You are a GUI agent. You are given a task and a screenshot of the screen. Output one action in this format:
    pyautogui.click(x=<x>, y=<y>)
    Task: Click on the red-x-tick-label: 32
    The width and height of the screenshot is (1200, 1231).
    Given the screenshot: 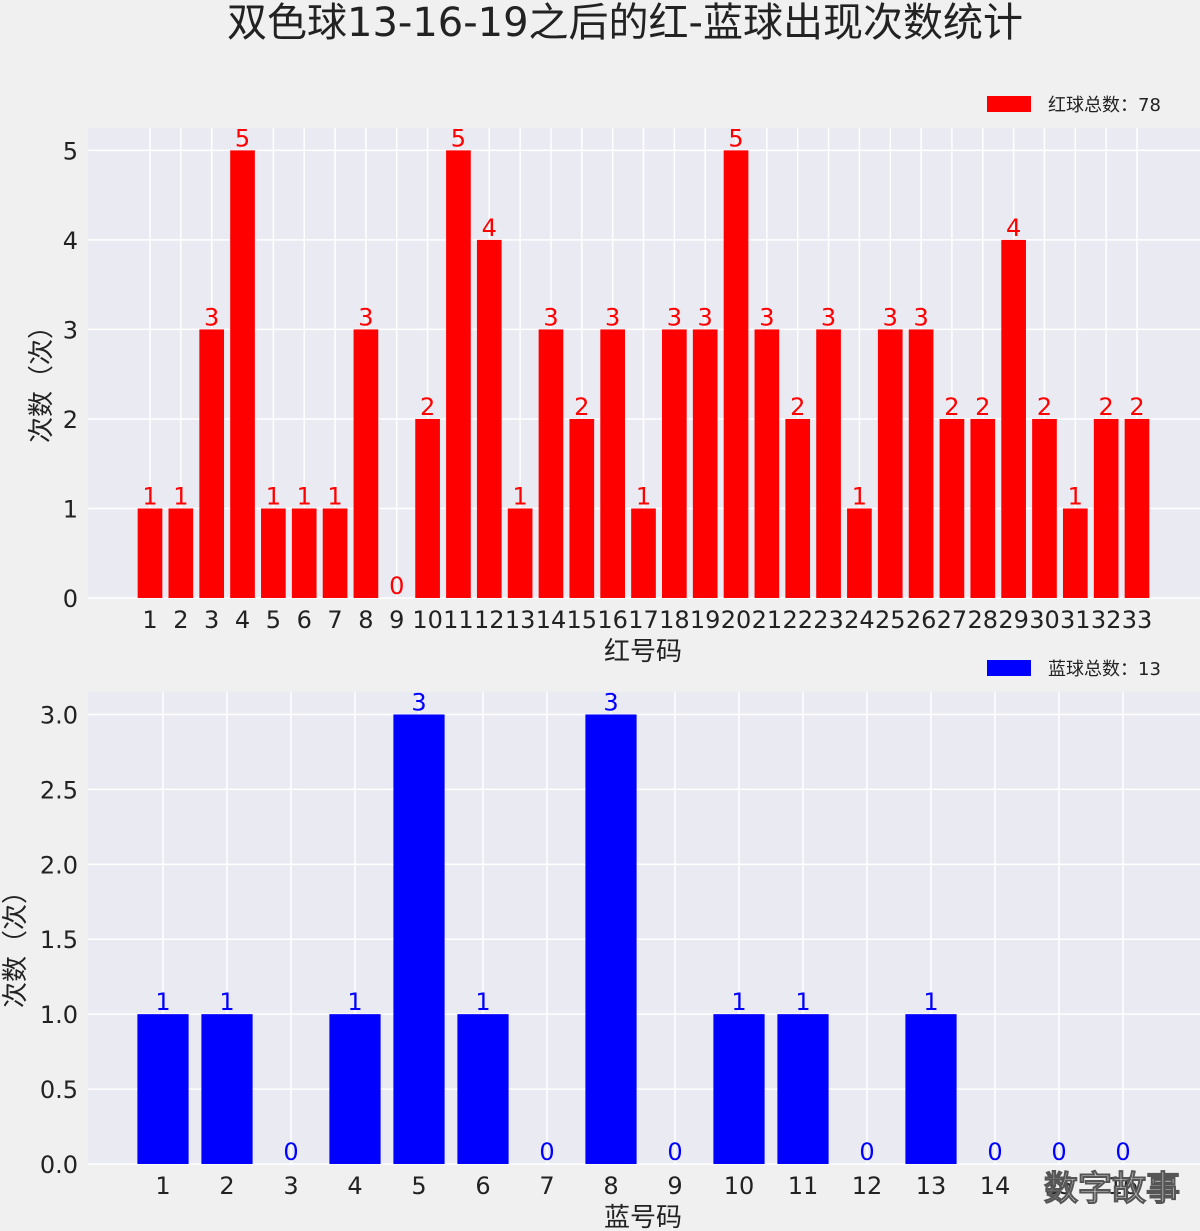 What is the action you would take?
    pyautogui.click(x=1106, y=620)
    